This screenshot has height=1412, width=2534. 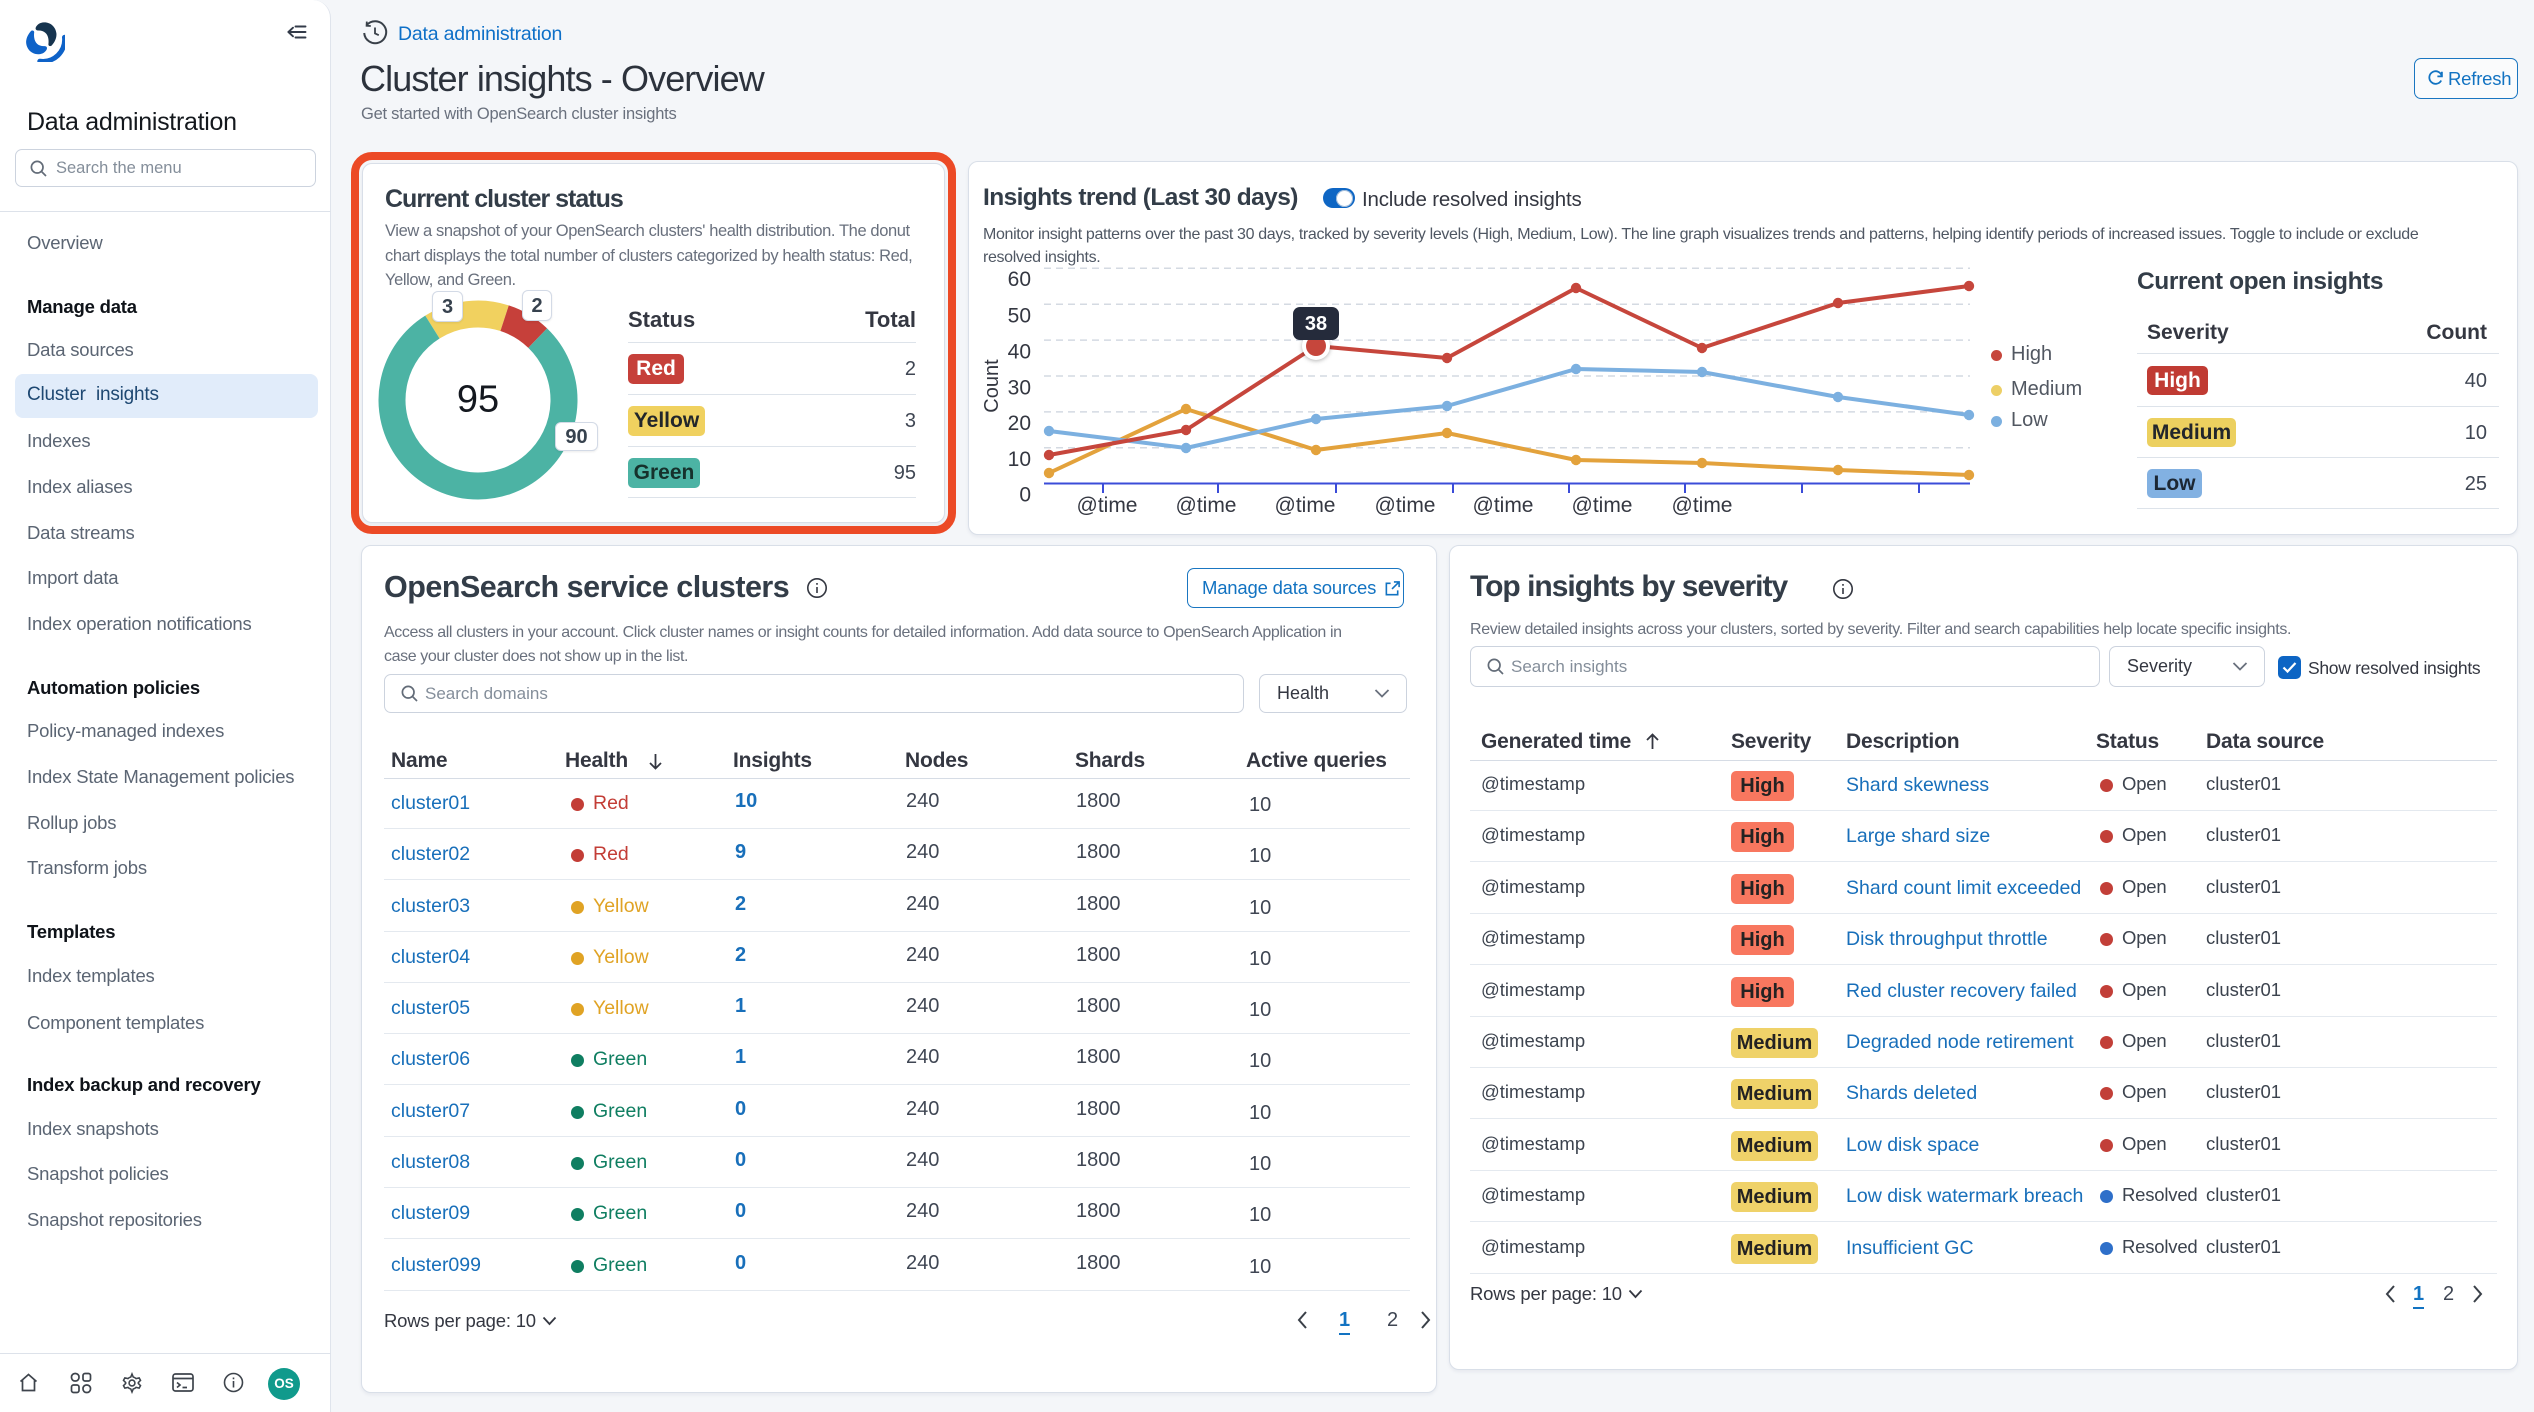 I want to click on svg-text: 50, so click(x=1019, y=316).